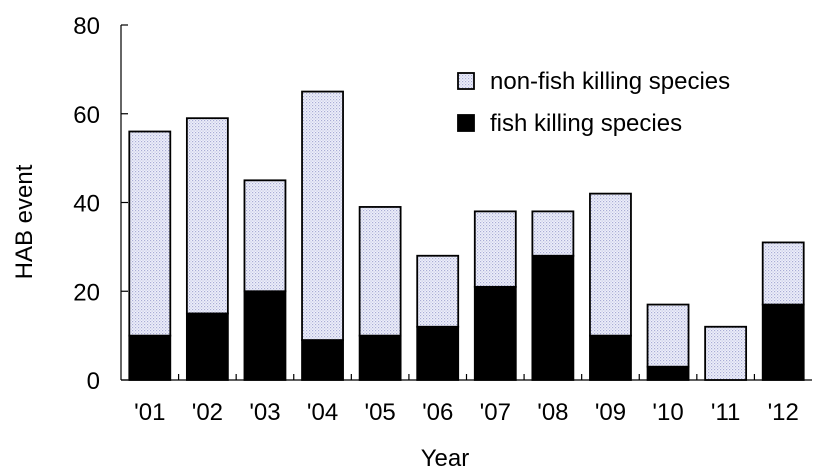 The width and height of the screenshot is (815, 471). I want to click on x-tick-label: '06, so click(437, 412).